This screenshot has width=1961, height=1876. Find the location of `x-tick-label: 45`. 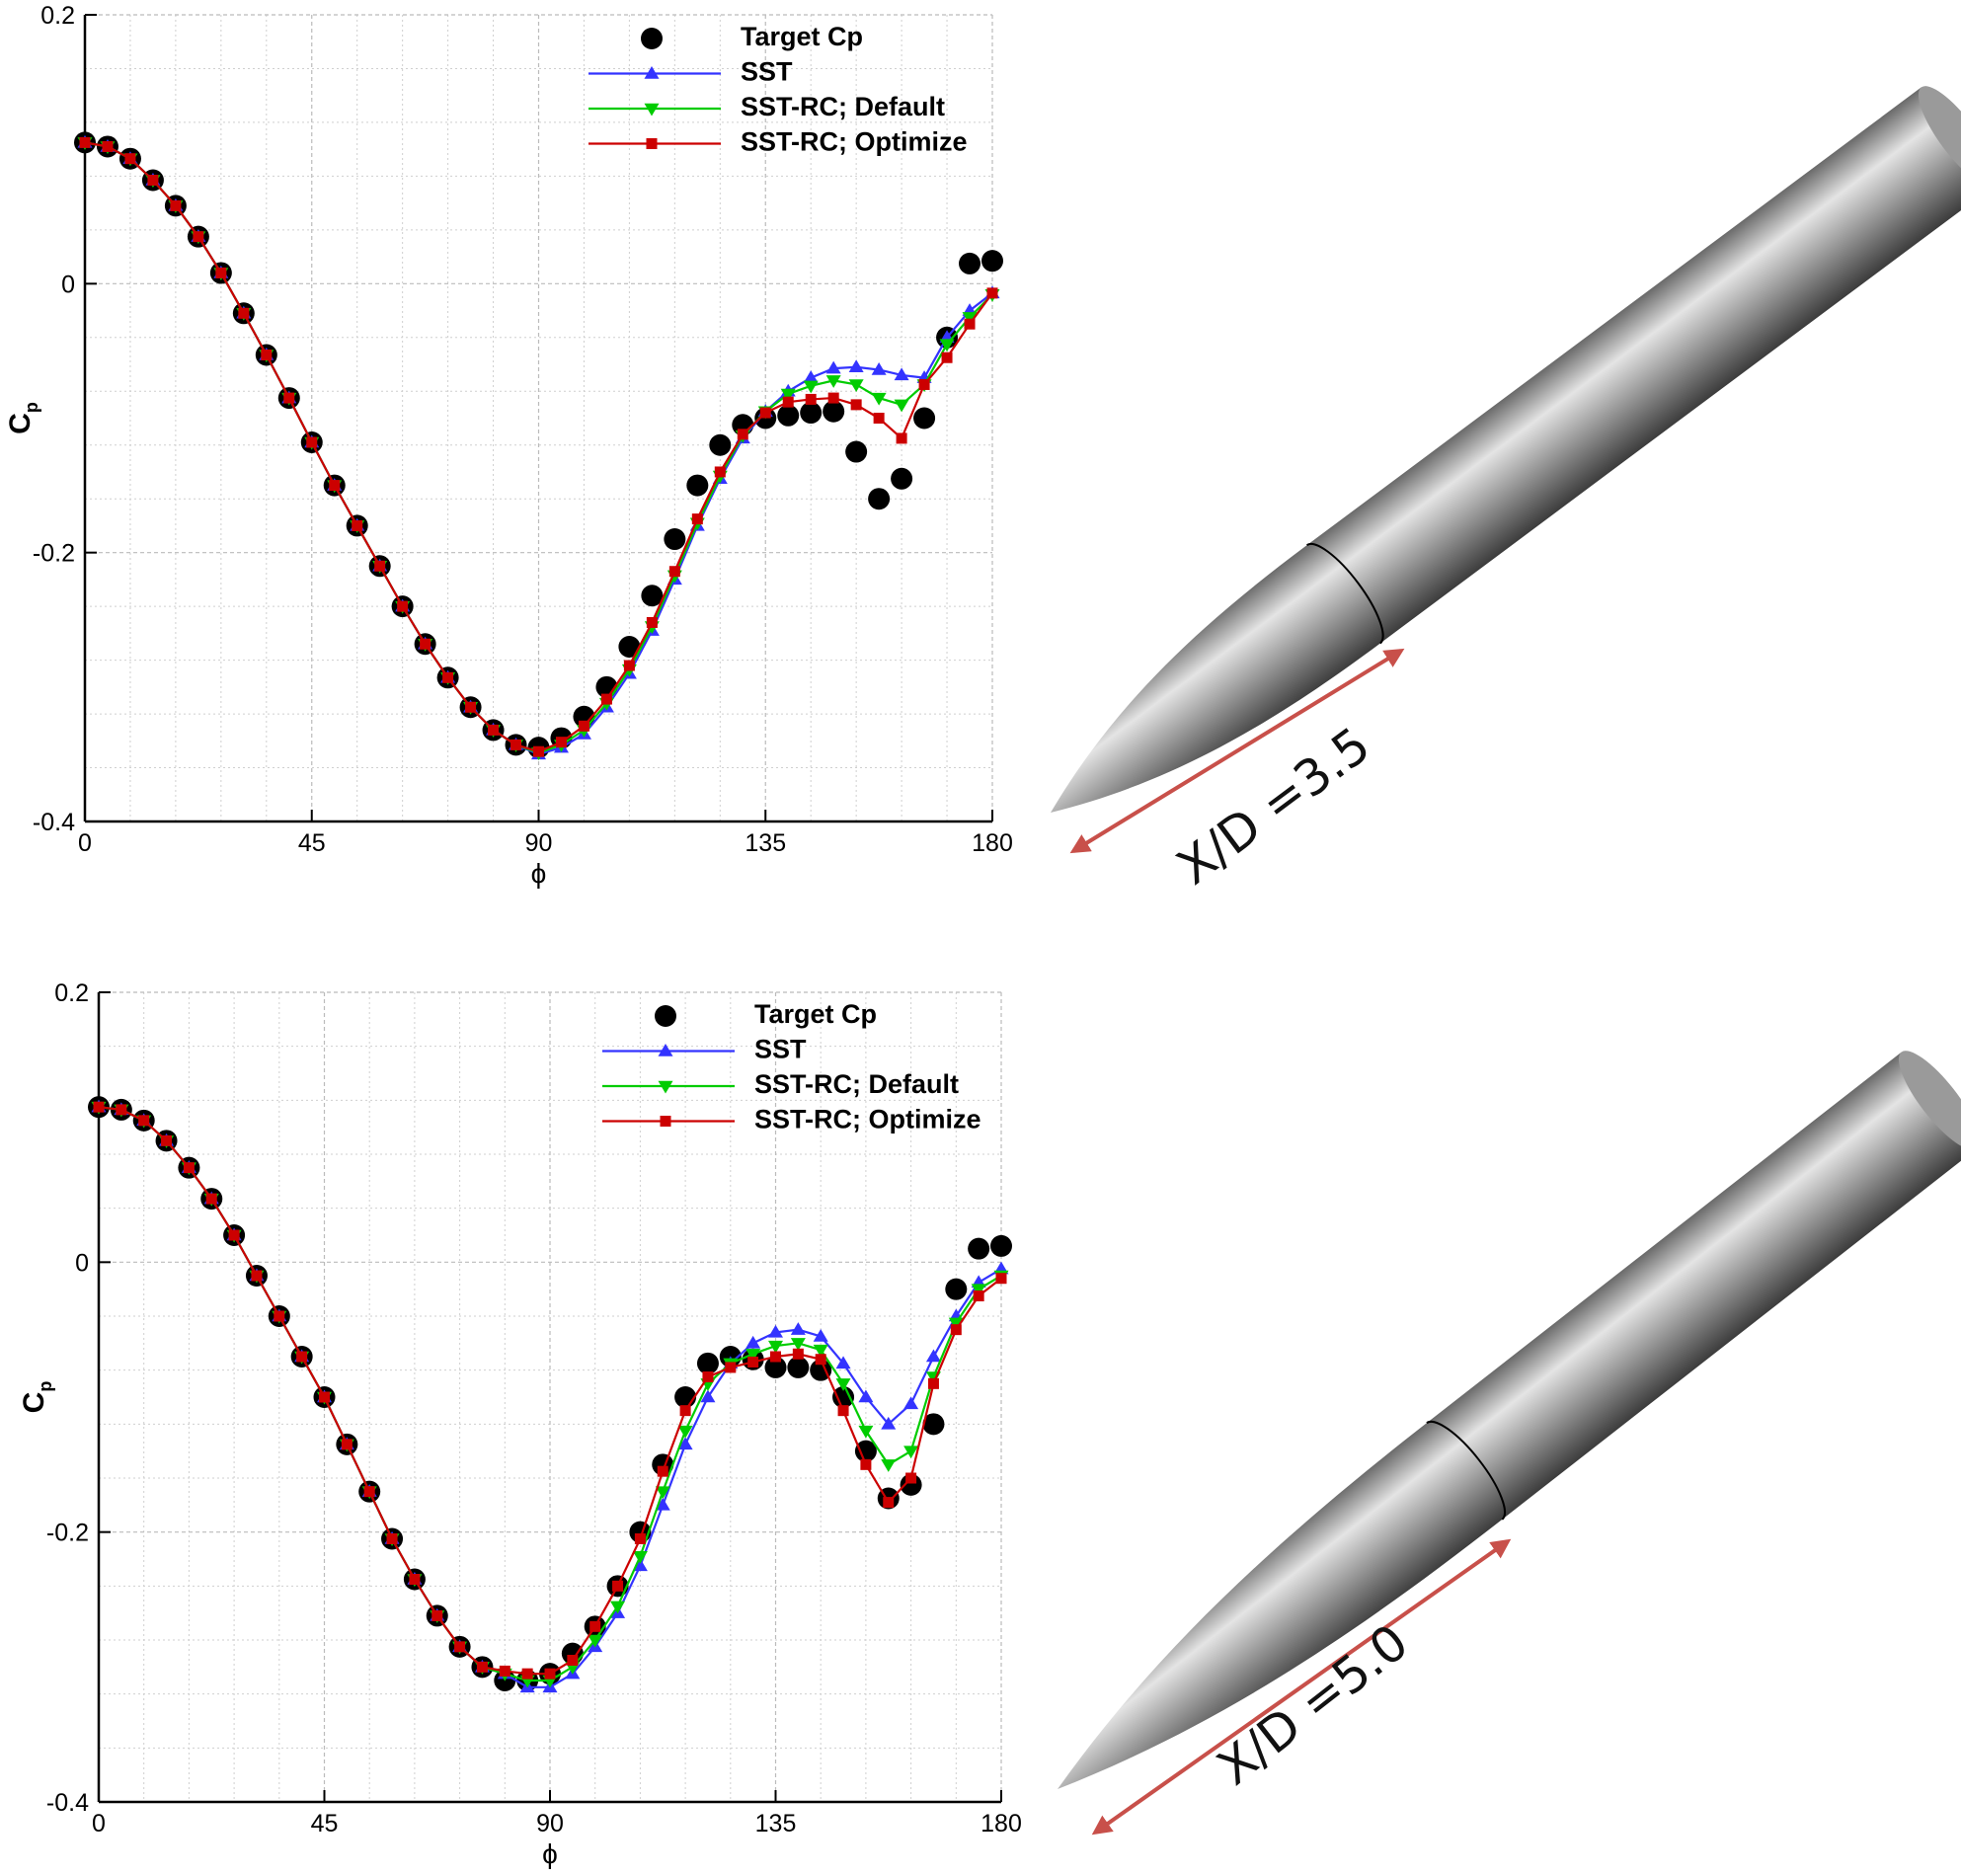

x-tick-label: 45 is located at coordinates (325, 1824).